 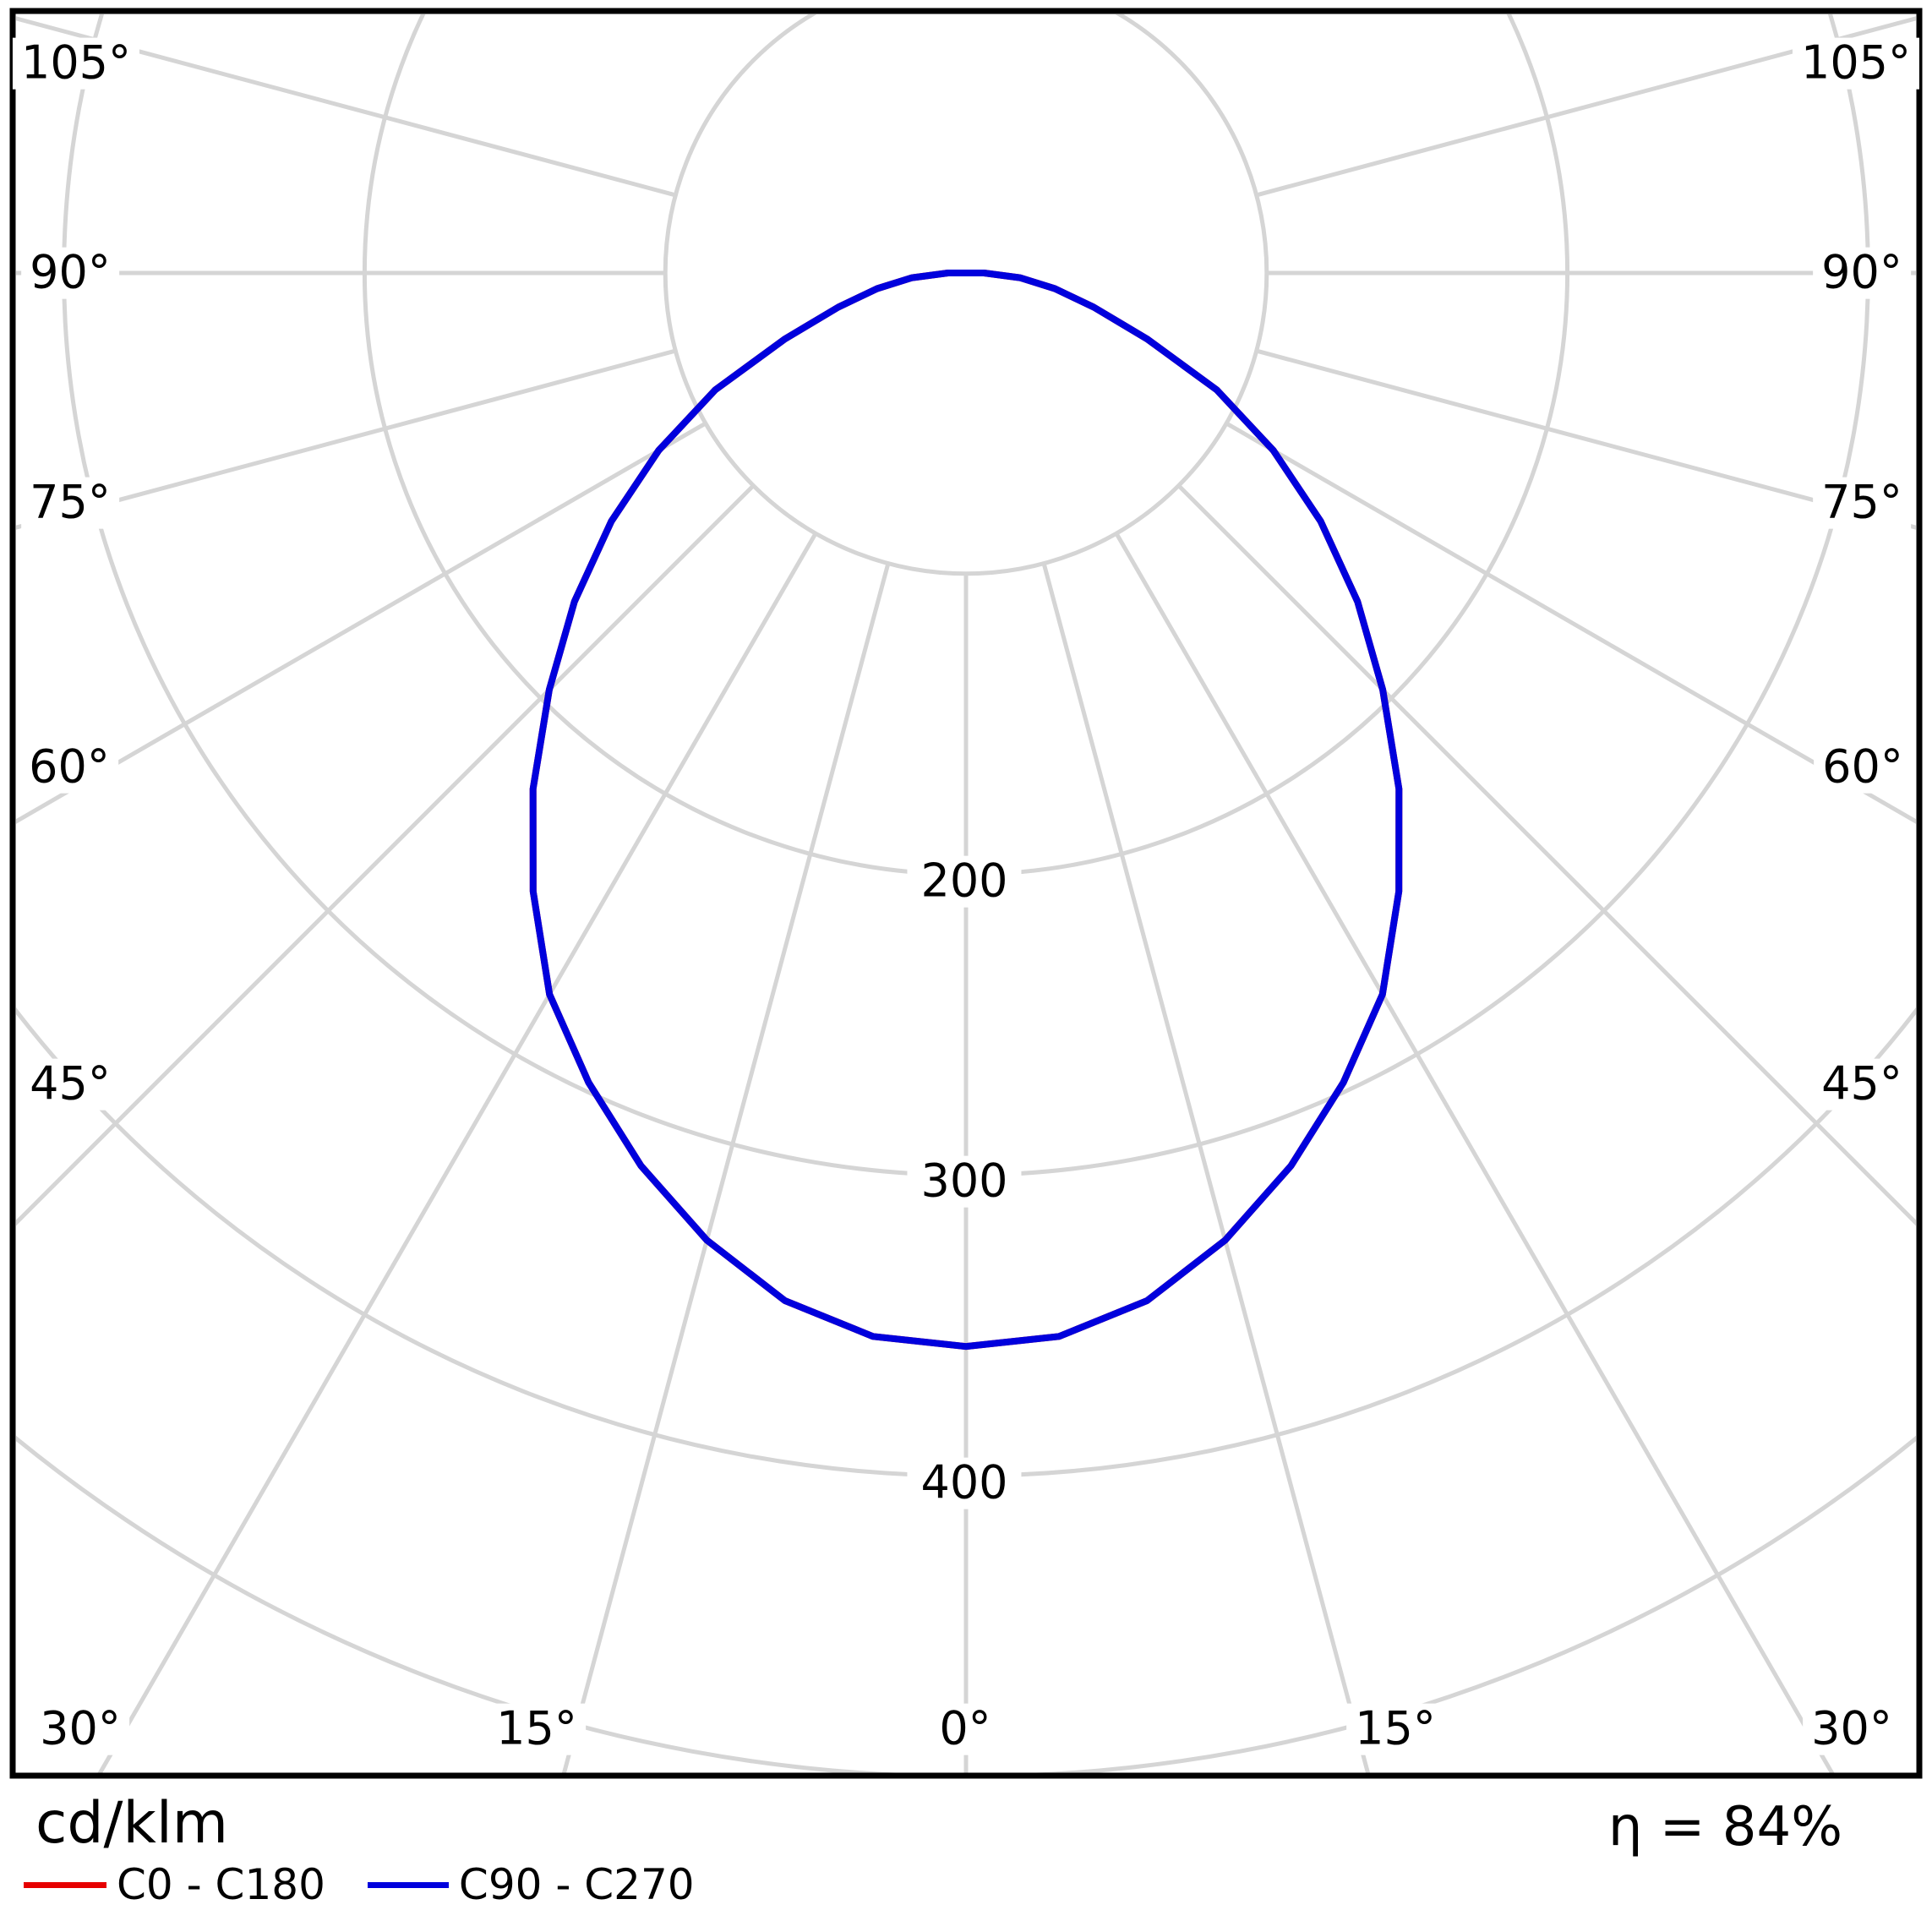 What do you see at coordinates (386, 854) in the screenshot?
I see `angle-grid-ray--45` at bounding box center [386, 854].